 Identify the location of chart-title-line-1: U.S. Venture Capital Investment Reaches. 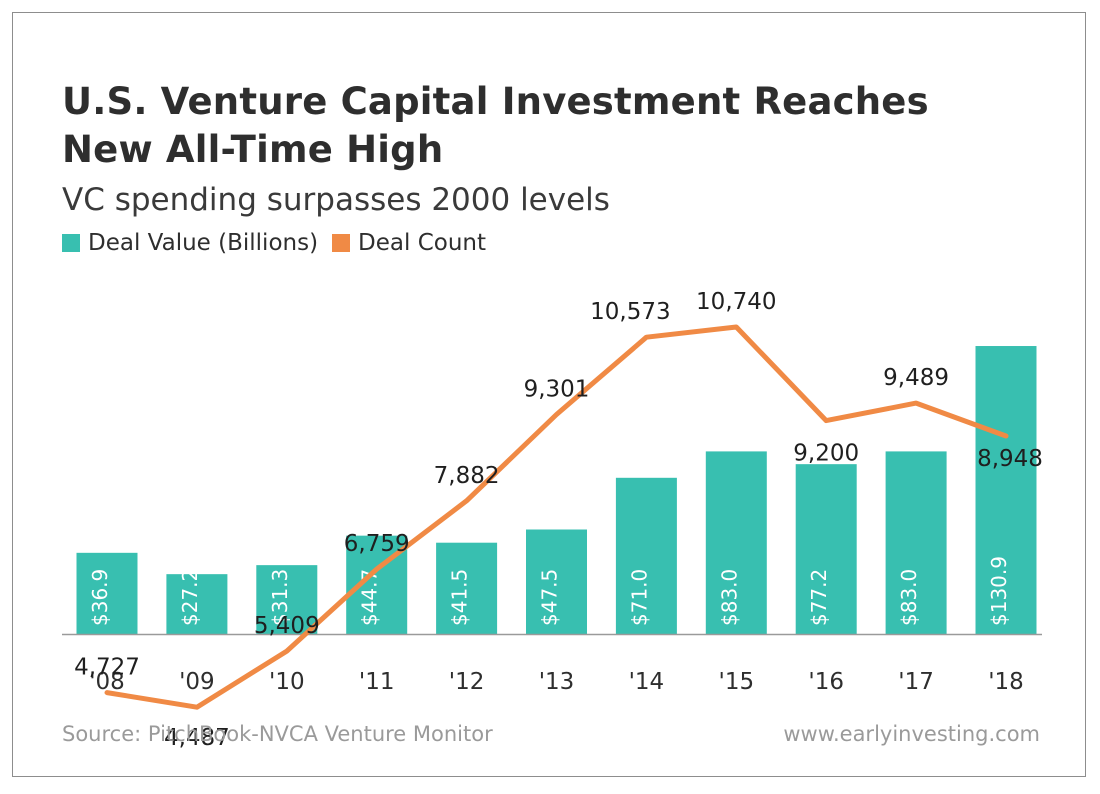
(495, 101).